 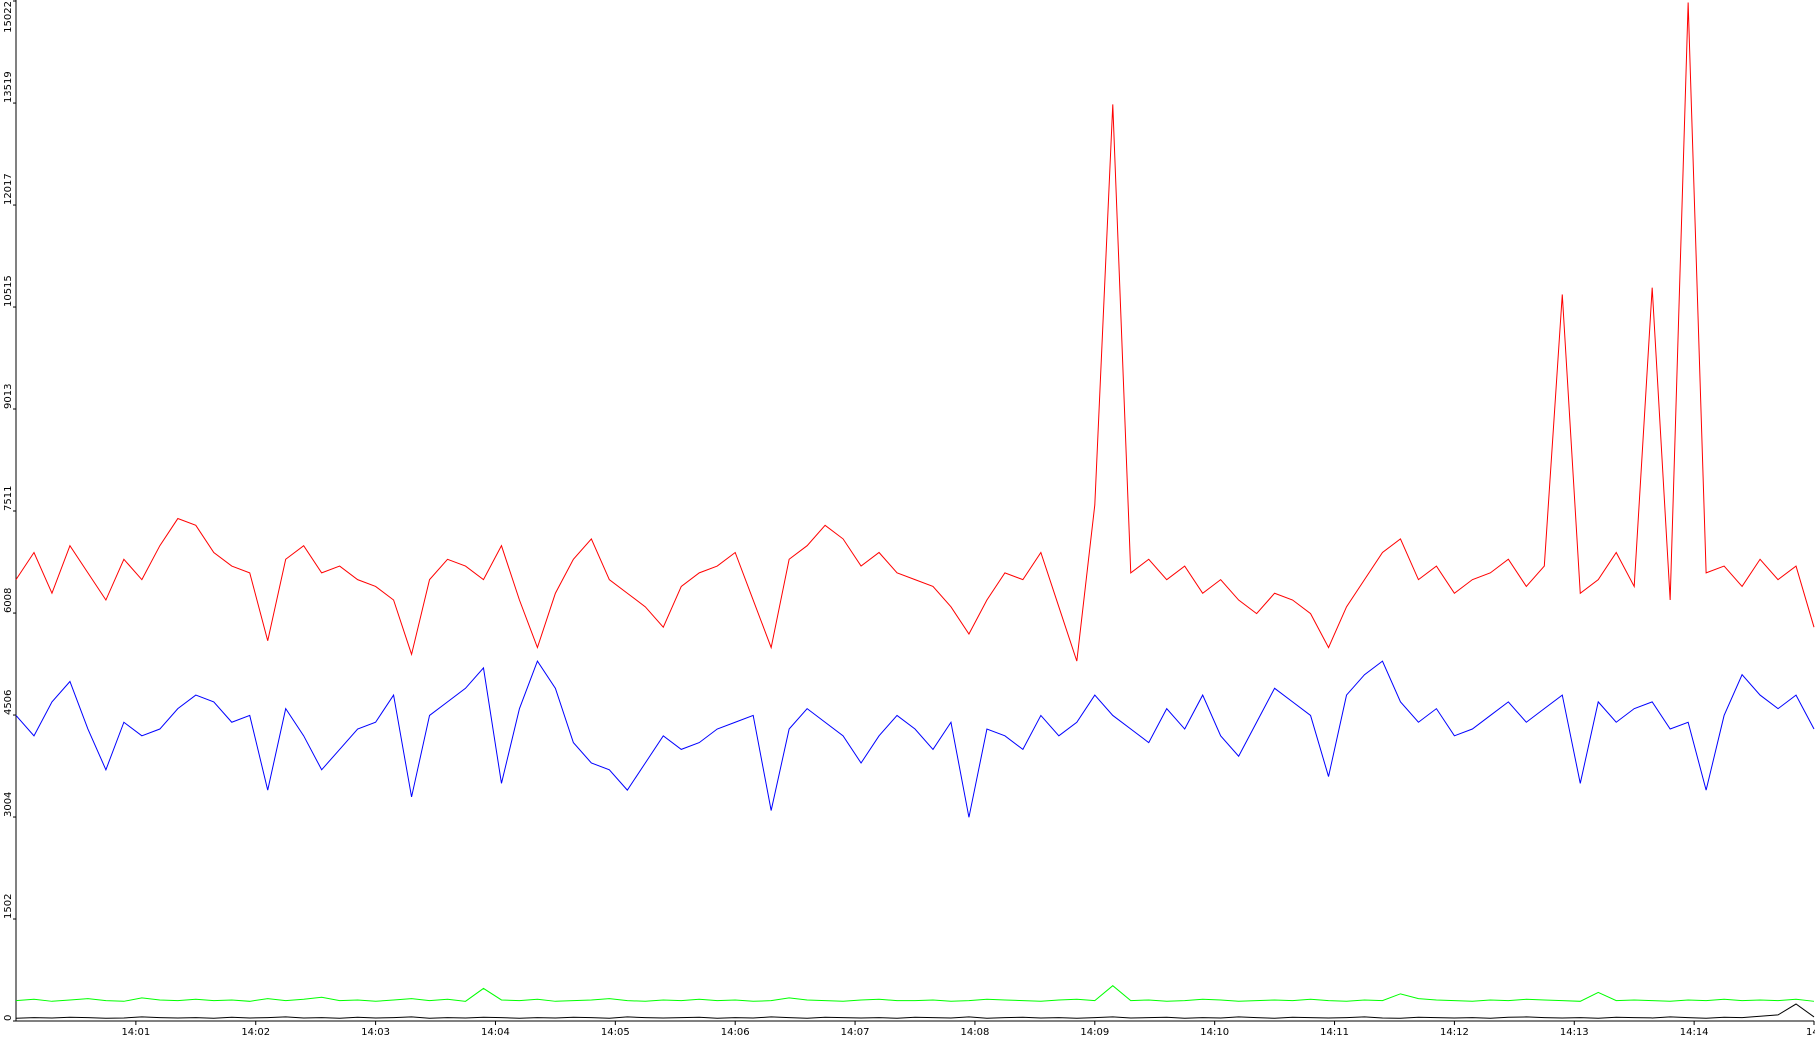 I want to click on y-tick-label: 9013, so click(x=8, y=396).